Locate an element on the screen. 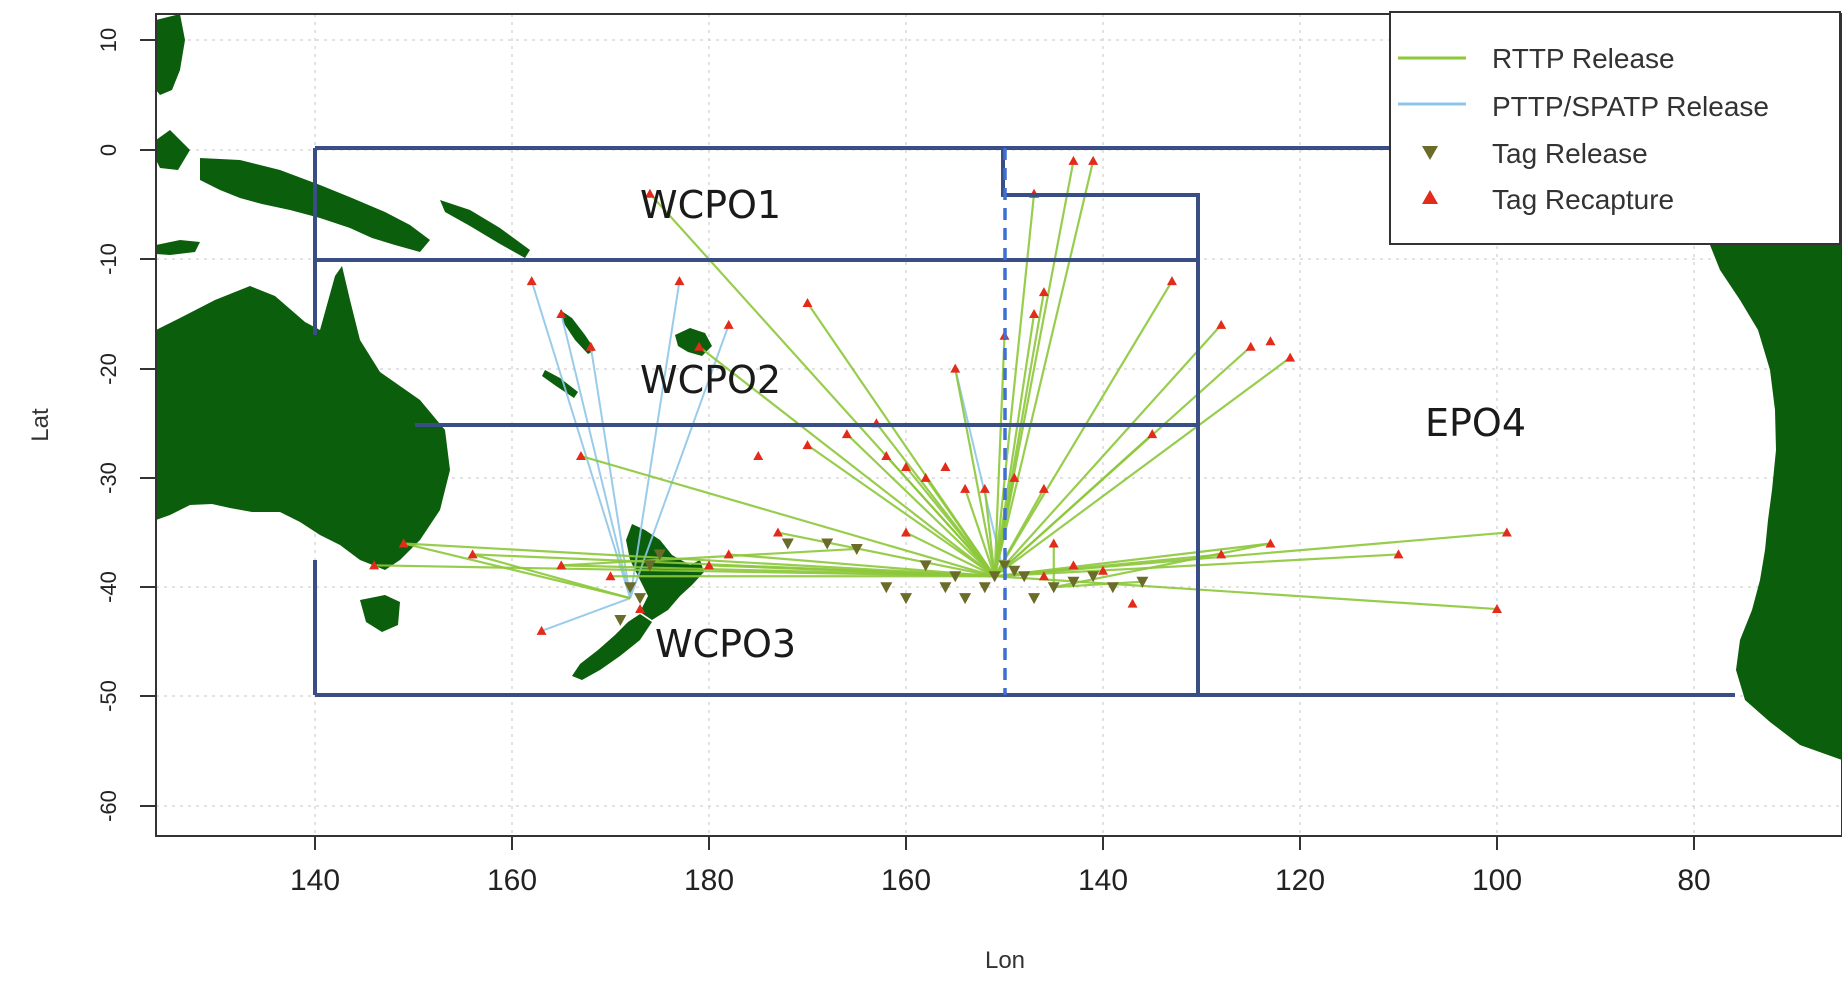  y-axis-ticks: 10 0 -10 -20 -30 -40 -50 -60 is located at coordinates (126, 425).